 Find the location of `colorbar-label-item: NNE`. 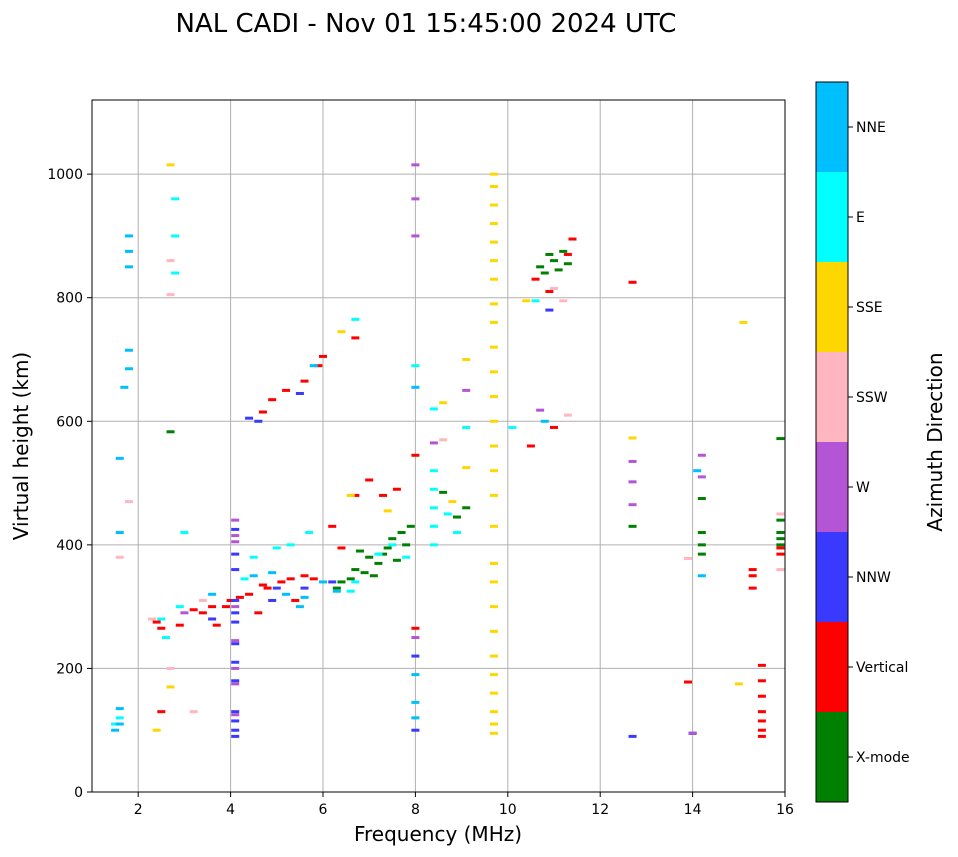

colorbar-label-item: NNE is located at coordinates (871, 128).